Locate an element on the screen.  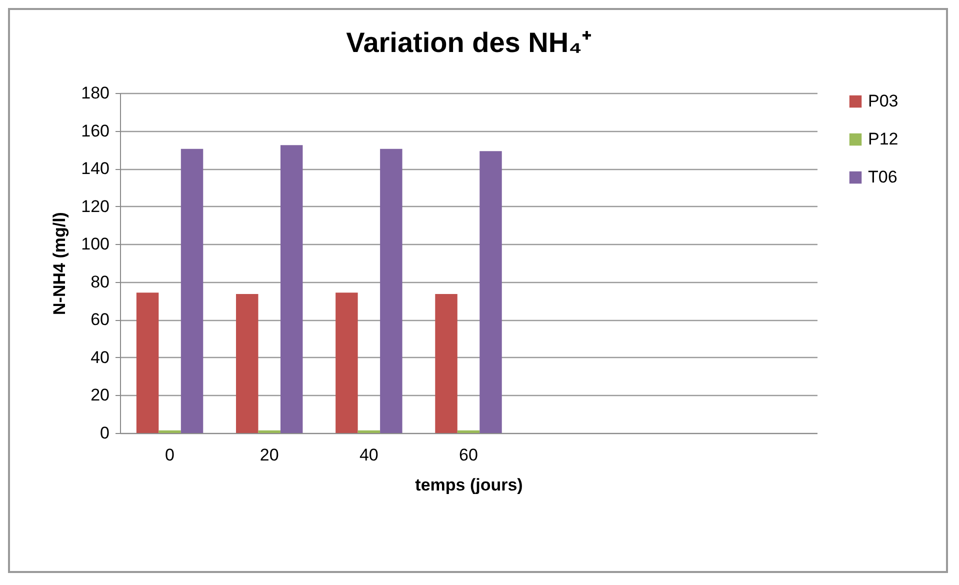
legend-label: P12 is located at coordinates (883, 139).